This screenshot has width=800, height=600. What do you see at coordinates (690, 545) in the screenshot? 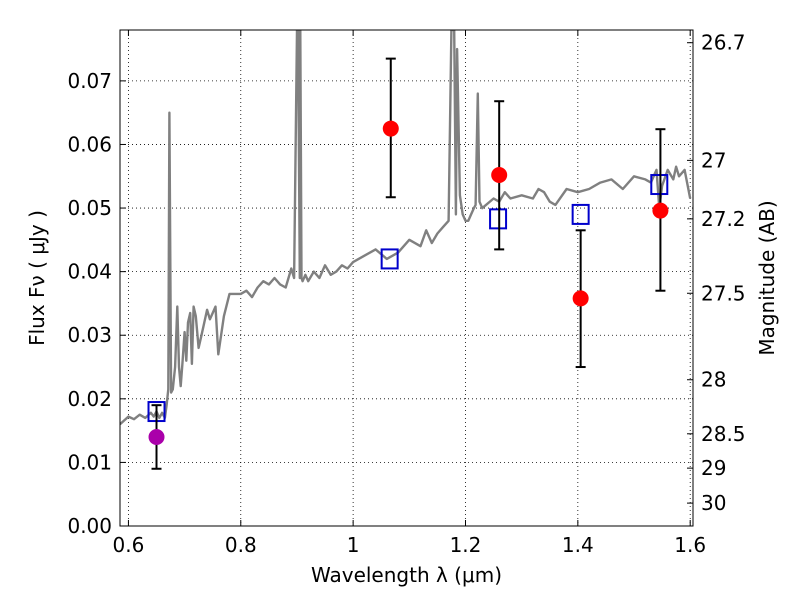
I see `x-tick-label: 1.6` at bounding box center [690, 545].